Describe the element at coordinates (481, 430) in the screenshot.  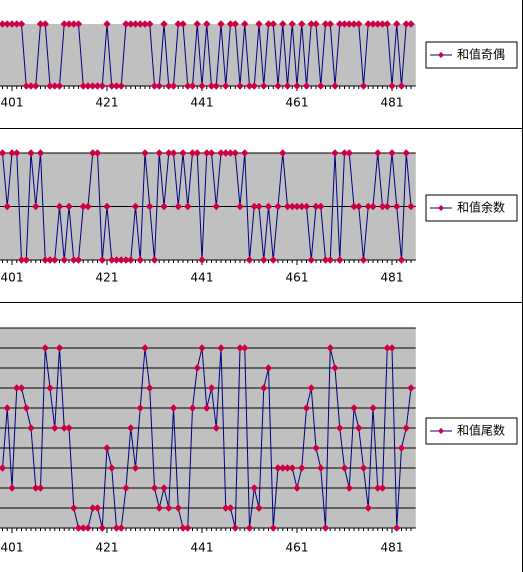
I see `legend-label: 和值尾数` at that location.